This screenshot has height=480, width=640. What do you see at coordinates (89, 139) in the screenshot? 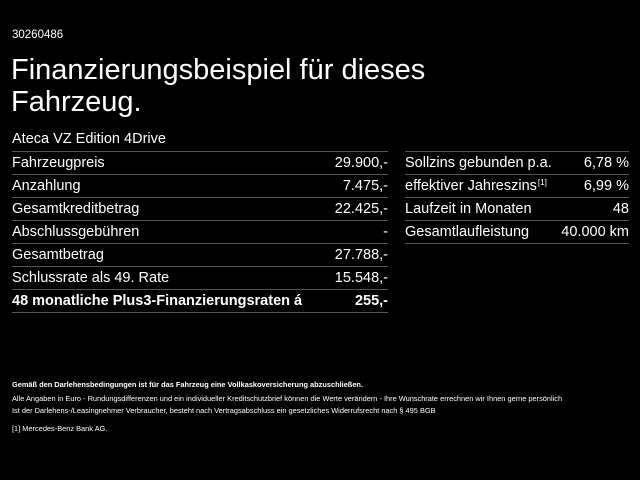
I see `vehicle-model: Ateca VZ Edition 4Drive` at bounding box center [89, 139].